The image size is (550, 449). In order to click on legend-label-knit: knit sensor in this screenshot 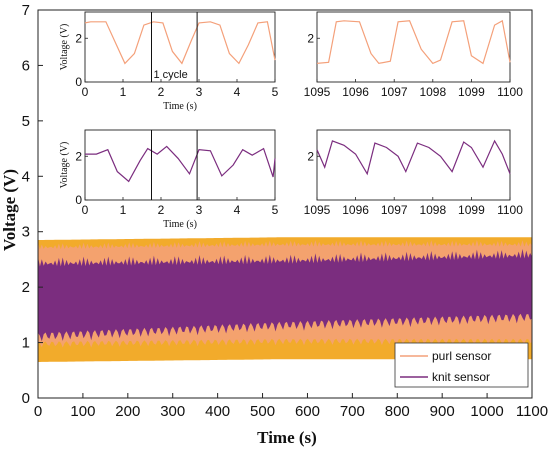, I will do `click(461, 377)`.